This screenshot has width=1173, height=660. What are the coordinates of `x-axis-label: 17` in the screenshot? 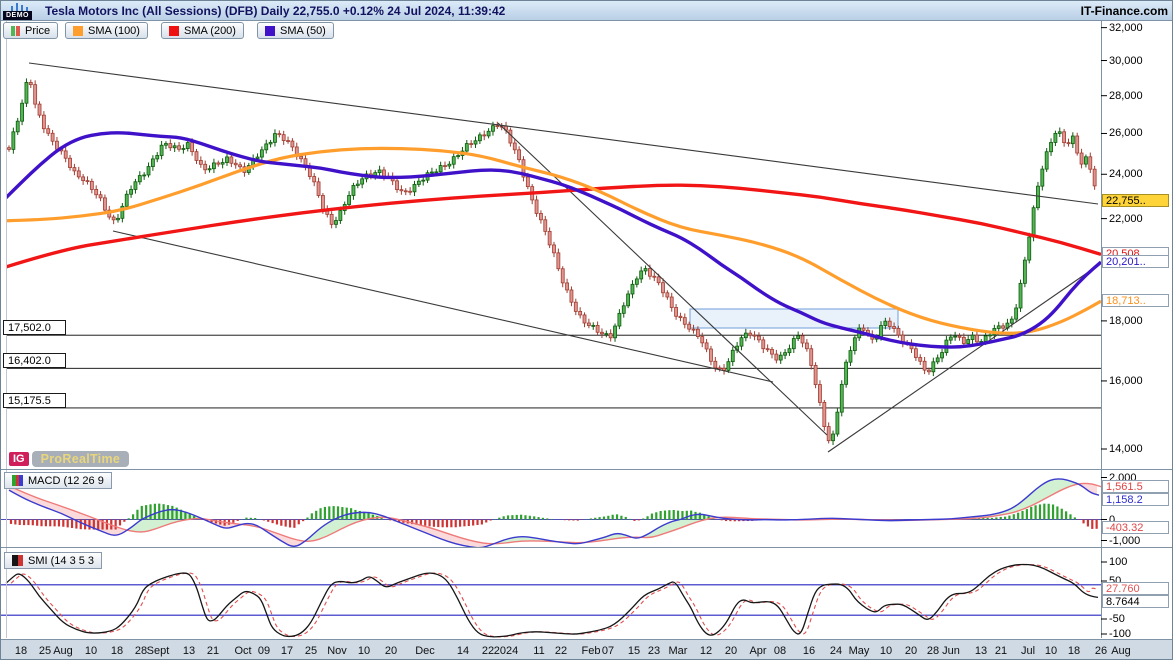 It's located at (287, 651).